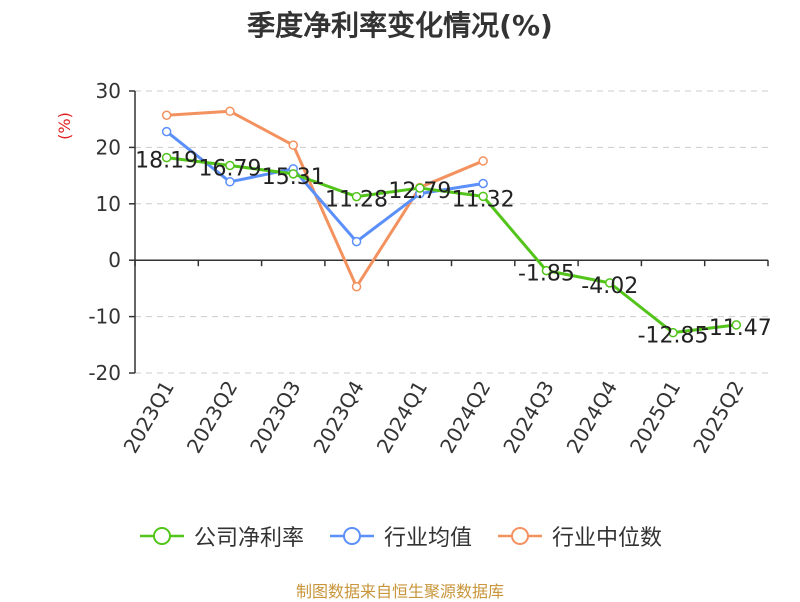  What do you see at coordinates (402, 417) in the screenshot?
I see `x-tick-label: 2024Q1` at bounding box center [402, 417].